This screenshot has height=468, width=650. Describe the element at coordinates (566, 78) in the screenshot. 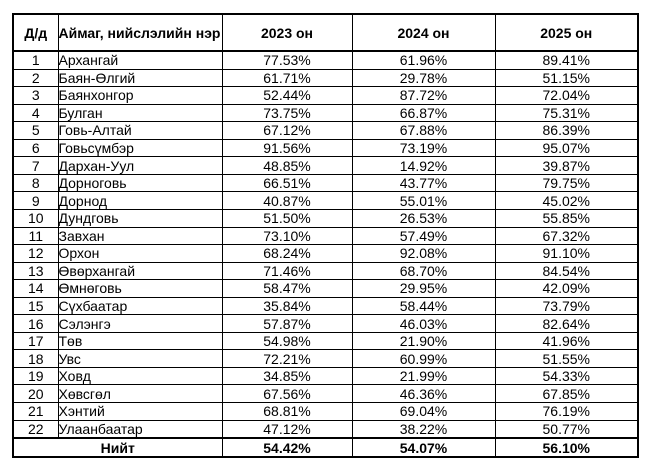

I see `value-2025: 51.15%` at that location.